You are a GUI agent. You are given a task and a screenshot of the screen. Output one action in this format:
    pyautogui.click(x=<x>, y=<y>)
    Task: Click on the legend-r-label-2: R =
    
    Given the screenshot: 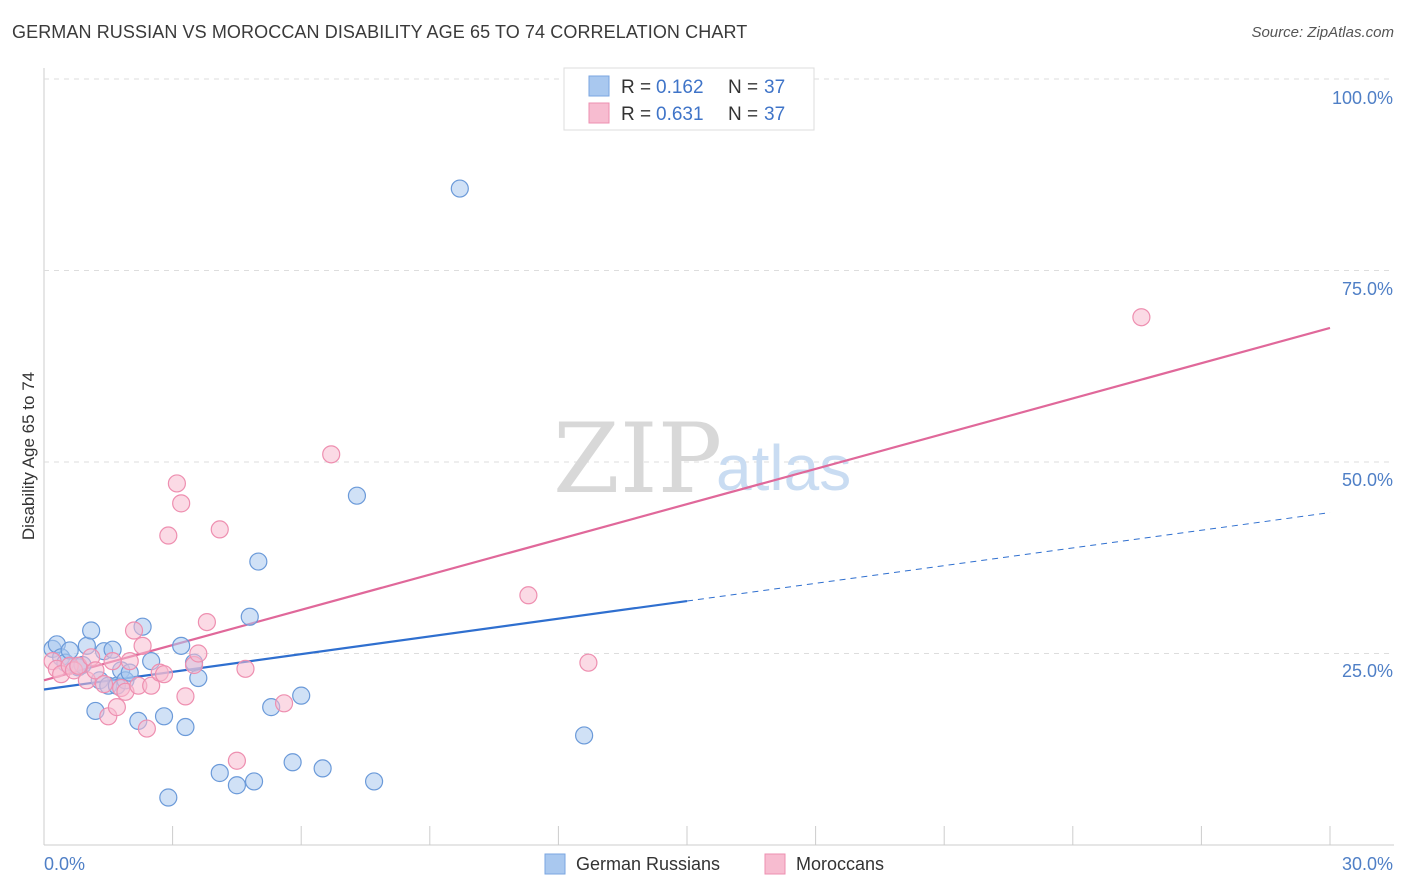 What is the action you would take?
    pyautogui.click(x=636, y=114)
    